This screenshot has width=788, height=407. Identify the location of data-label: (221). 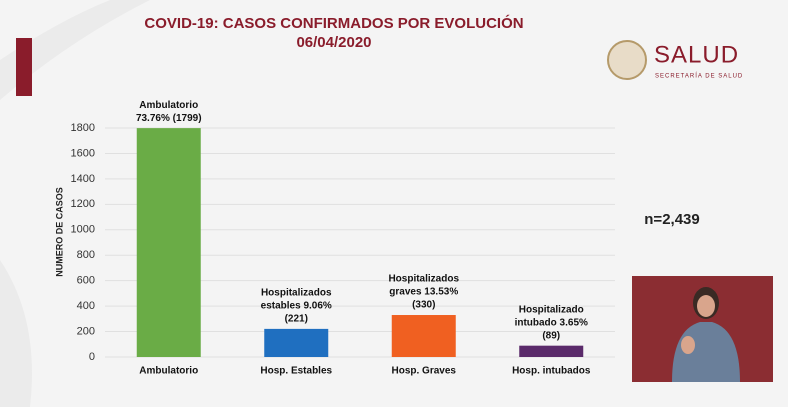
(296, 319).